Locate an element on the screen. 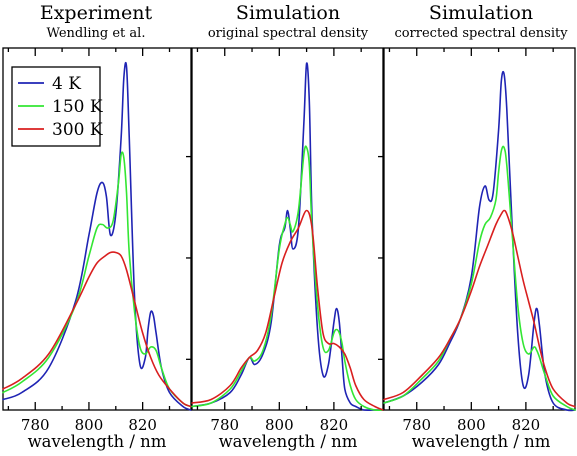 This screenshot has height=456, width=577. legend-label-4k: 4 K is located at coordinates (66, 84).